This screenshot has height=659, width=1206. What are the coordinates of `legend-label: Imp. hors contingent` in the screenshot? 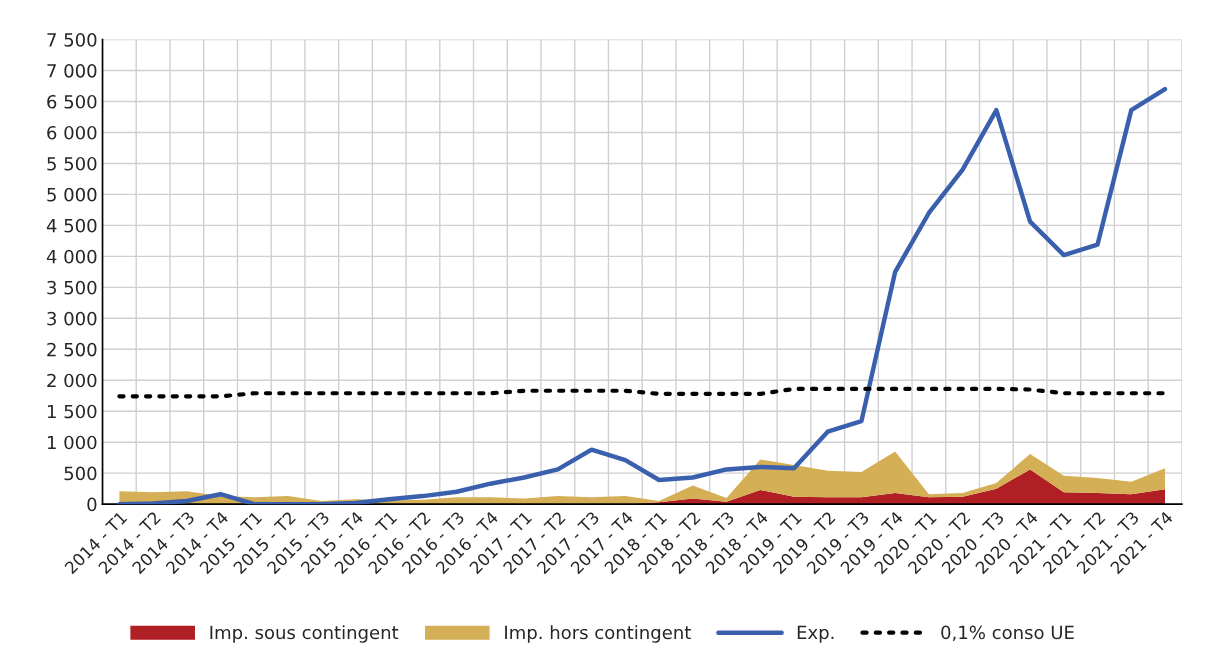 It's located at (598, 634).